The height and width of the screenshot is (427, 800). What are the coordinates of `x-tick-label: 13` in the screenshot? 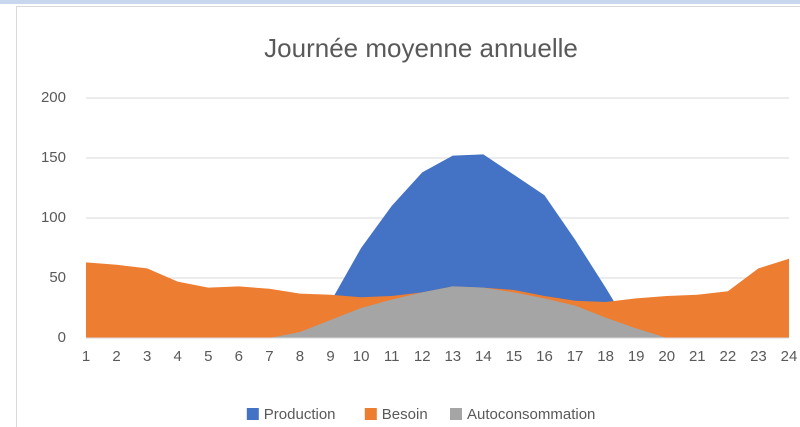 It's located at (452, 356).